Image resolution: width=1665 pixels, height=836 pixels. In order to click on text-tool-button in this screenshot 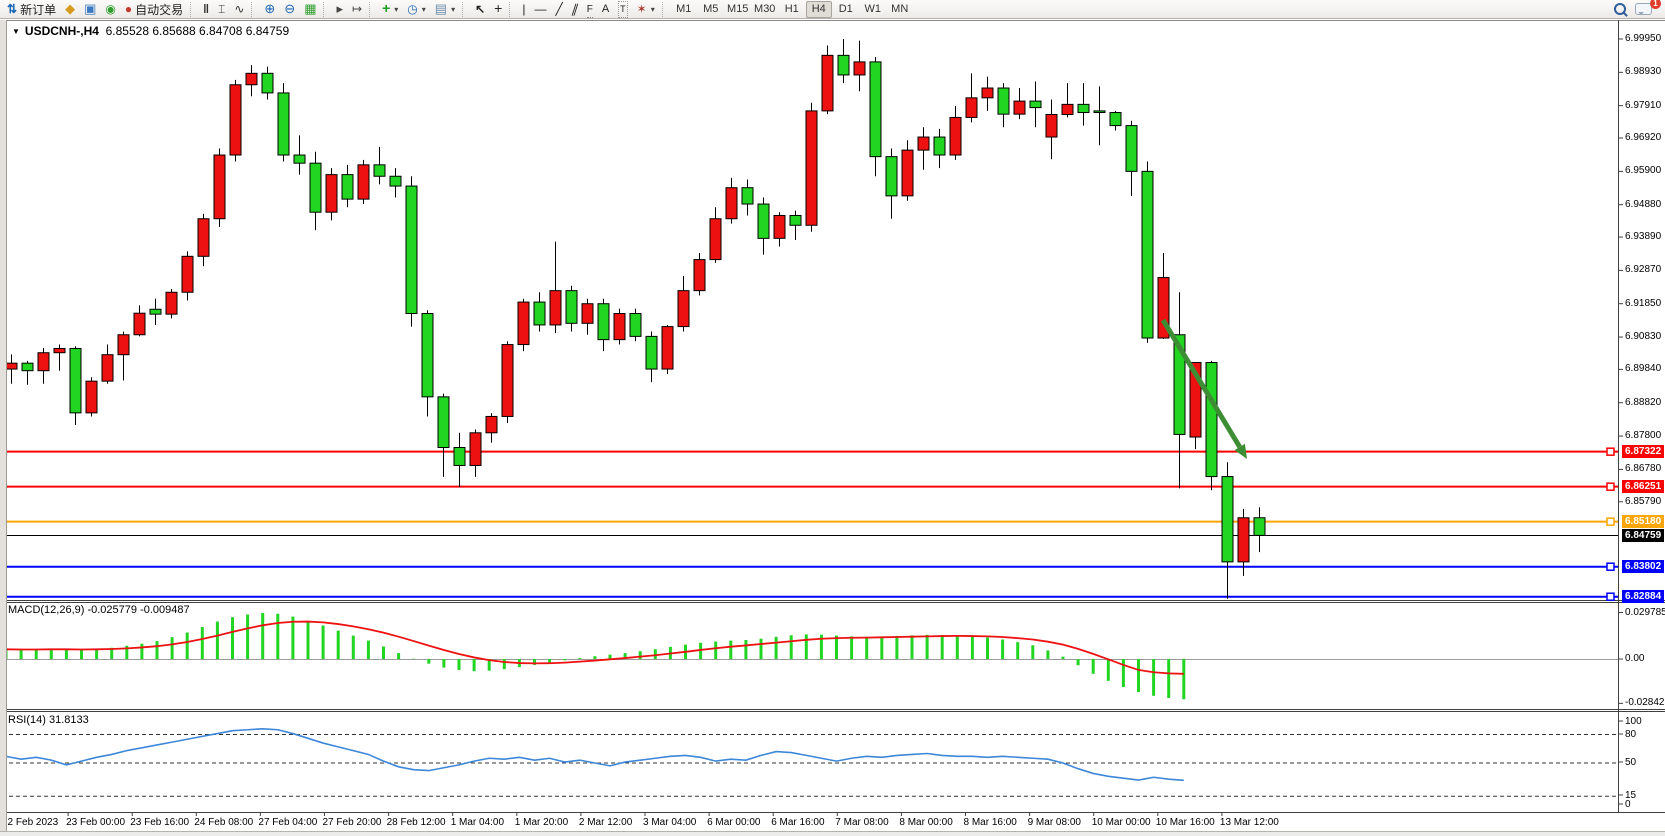, I will do `click(605, 9)`.